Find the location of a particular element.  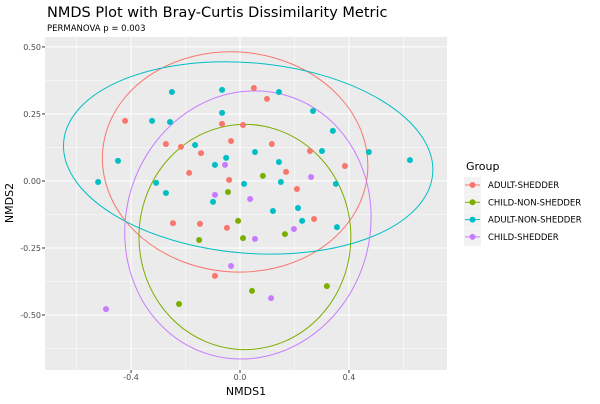

y-tick-label: 0.25 is located at coordinates (32, 114).